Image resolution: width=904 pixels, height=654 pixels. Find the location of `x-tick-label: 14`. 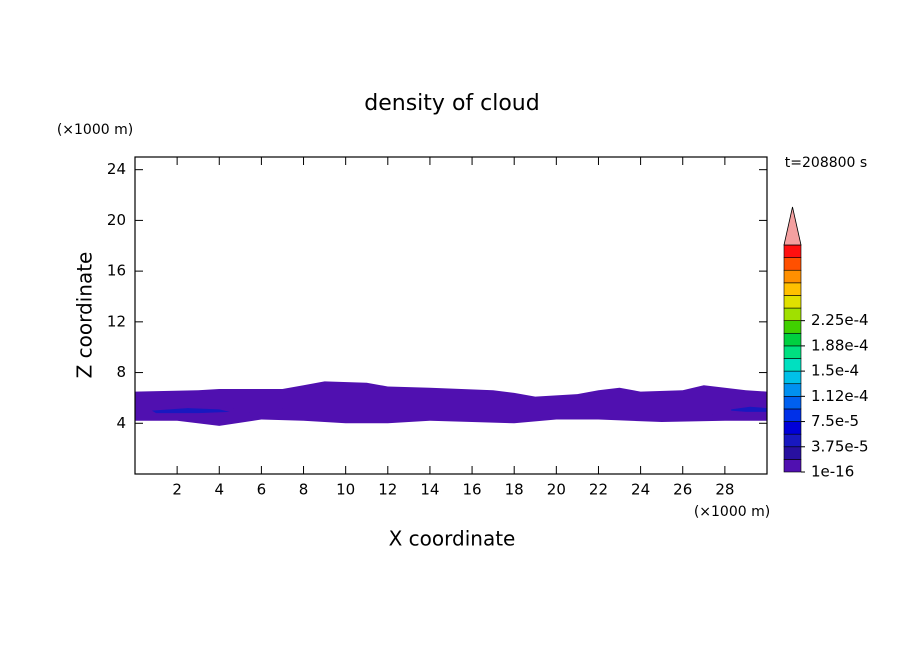

x-tick-label: 14 is located at coordinates (429, 490).